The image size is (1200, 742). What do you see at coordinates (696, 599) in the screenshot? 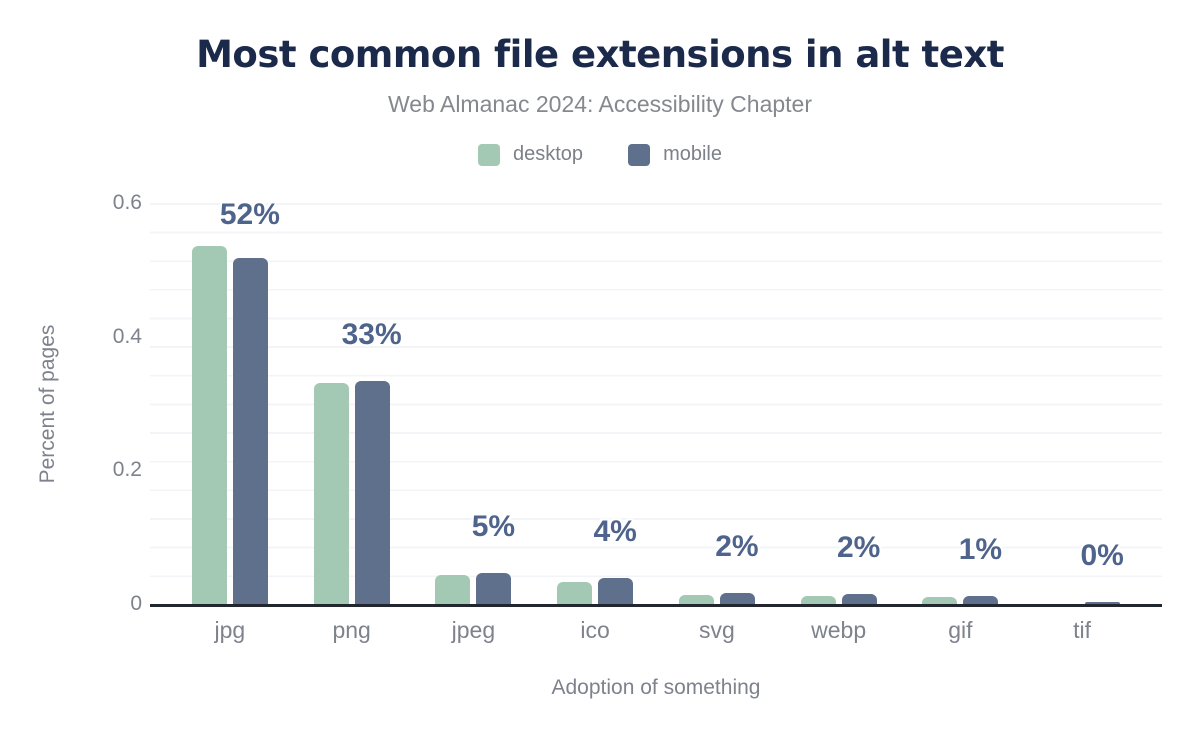
I see `bar-desktop-svg` at bounding box center [696, 599].